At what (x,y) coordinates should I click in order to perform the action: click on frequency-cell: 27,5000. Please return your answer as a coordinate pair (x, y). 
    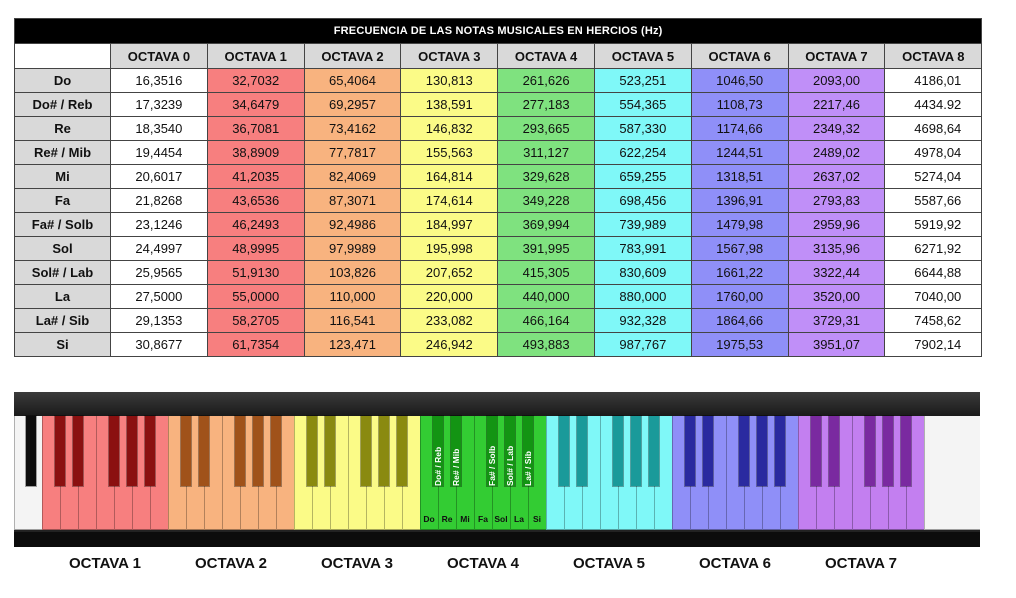
    Looking at the image, I should click on (159, 296).